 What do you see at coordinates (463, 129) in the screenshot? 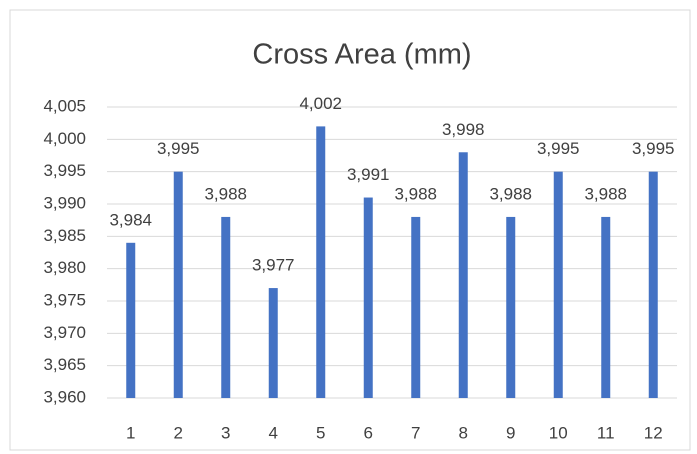
I see `data-label: 3,998` at bounding box center [463, 129].